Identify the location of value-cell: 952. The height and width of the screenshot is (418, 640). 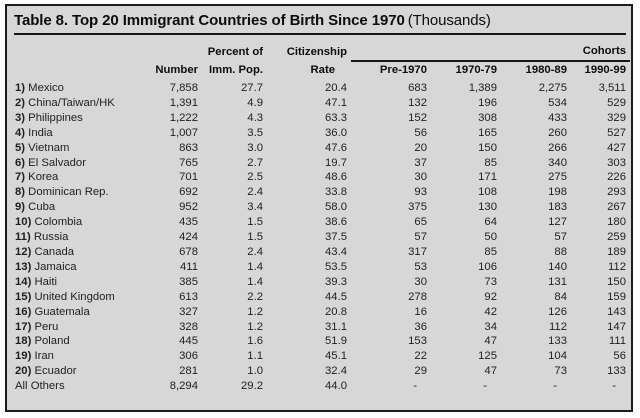
(188, 207).